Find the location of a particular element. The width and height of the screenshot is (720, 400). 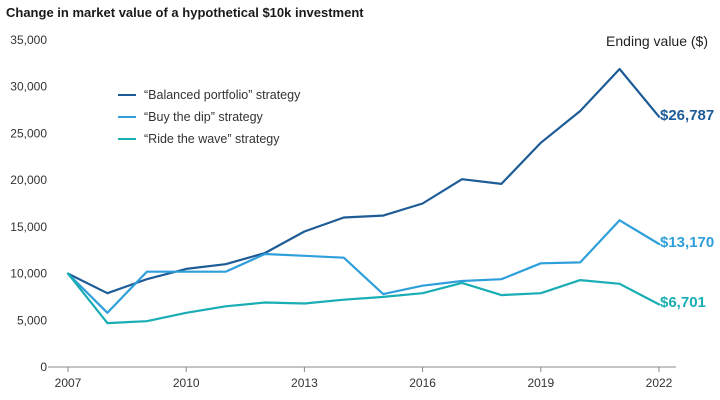

x-tick-label: 2010 is located at coordinates (186, 383).